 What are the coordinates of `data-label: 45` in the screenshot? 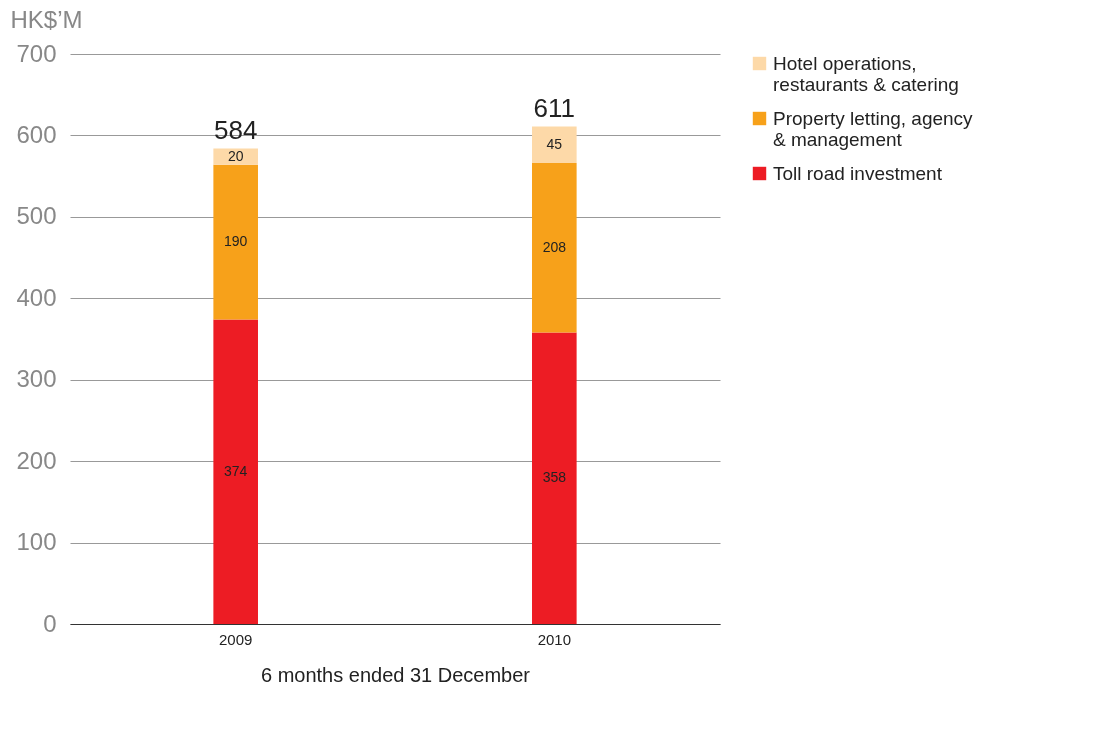 It's located at (554, 143).